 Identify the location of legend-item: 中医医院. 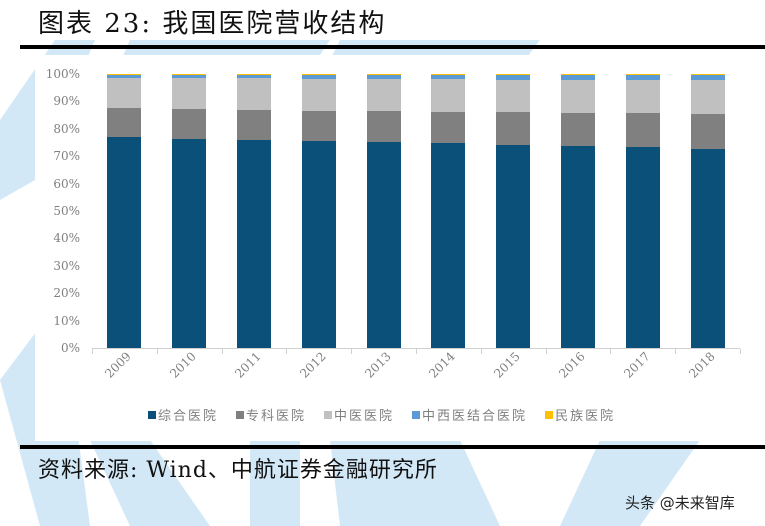
(359, 414).